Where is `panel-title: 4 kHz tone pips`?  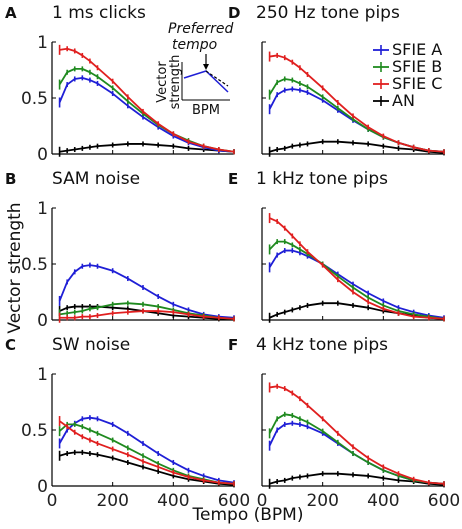 panel-title: 4 kHz tone pips is located at coordinates (322, 345).